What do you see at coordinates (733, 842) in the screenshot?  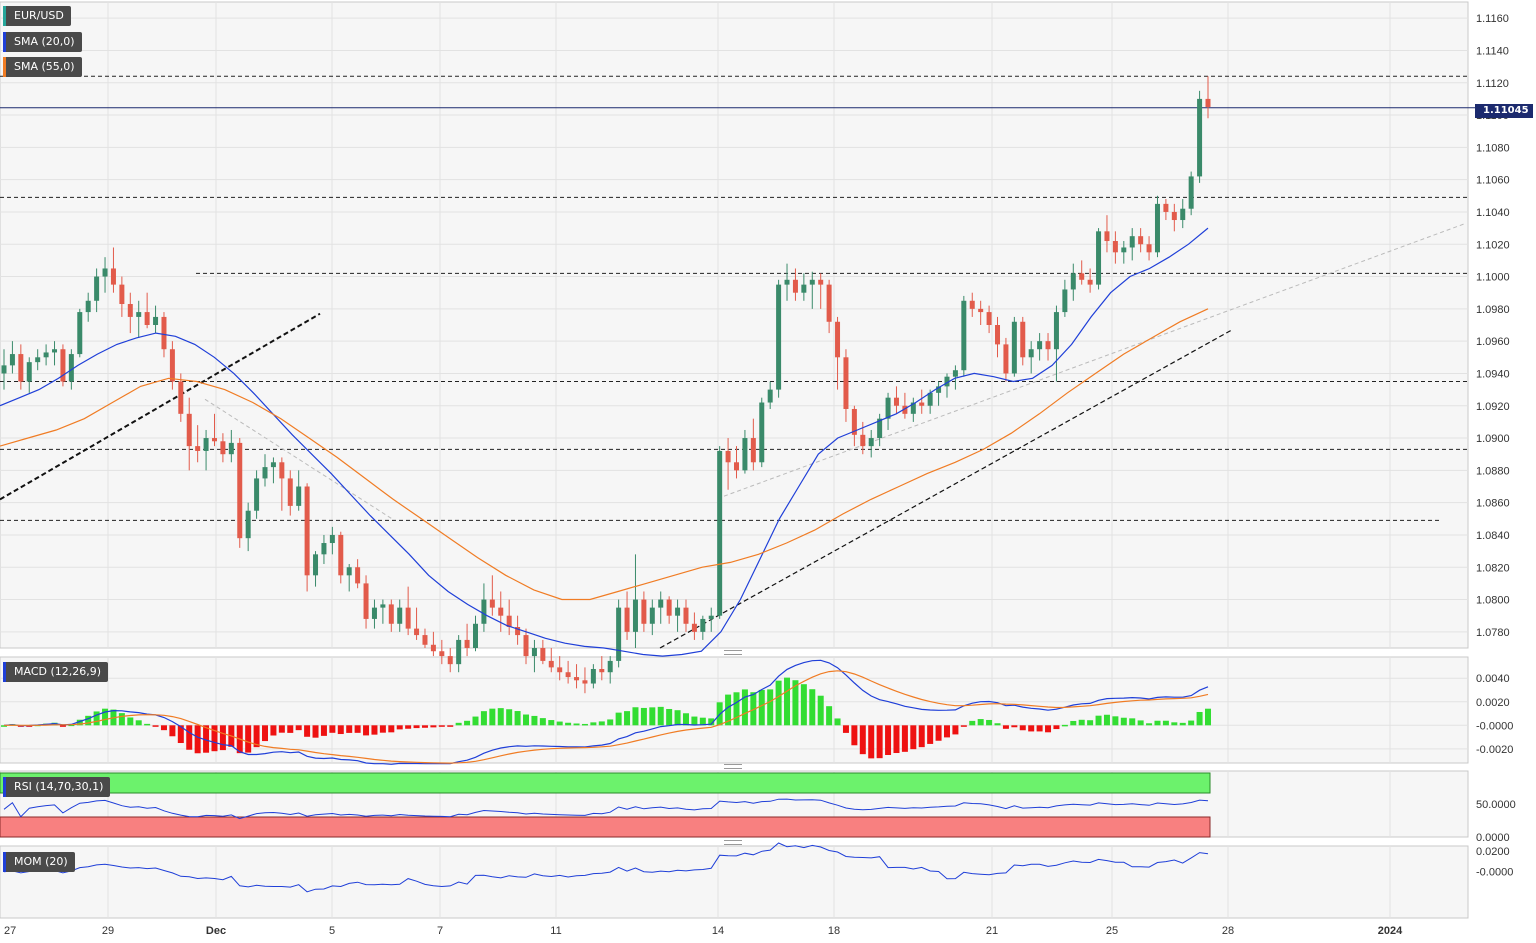 I see `mom-panel-resize-handle` at bounding box center [733, 842].